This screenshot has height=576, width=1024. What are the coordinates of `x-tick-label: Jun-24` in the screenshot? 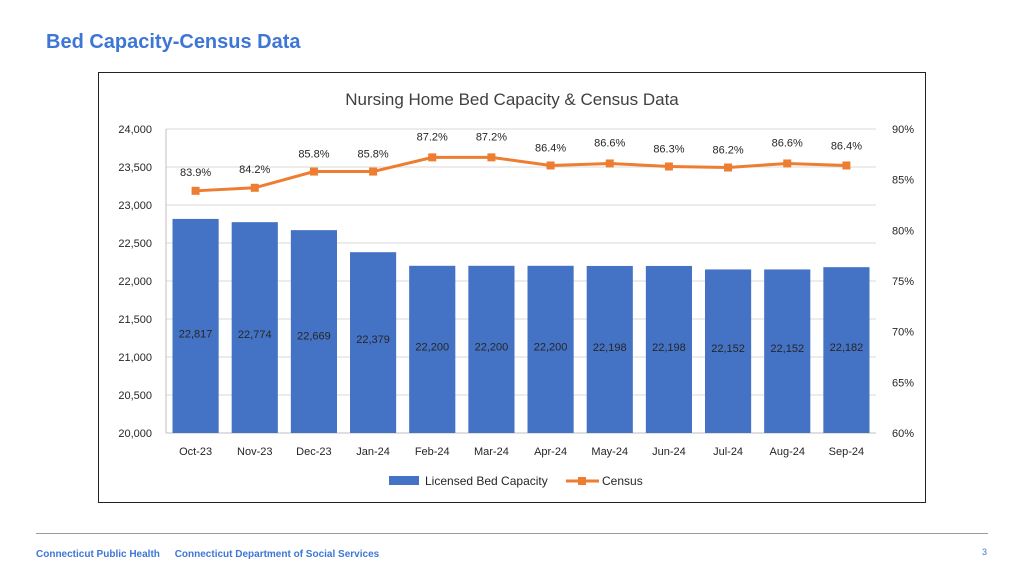 It's located at (669, 452).